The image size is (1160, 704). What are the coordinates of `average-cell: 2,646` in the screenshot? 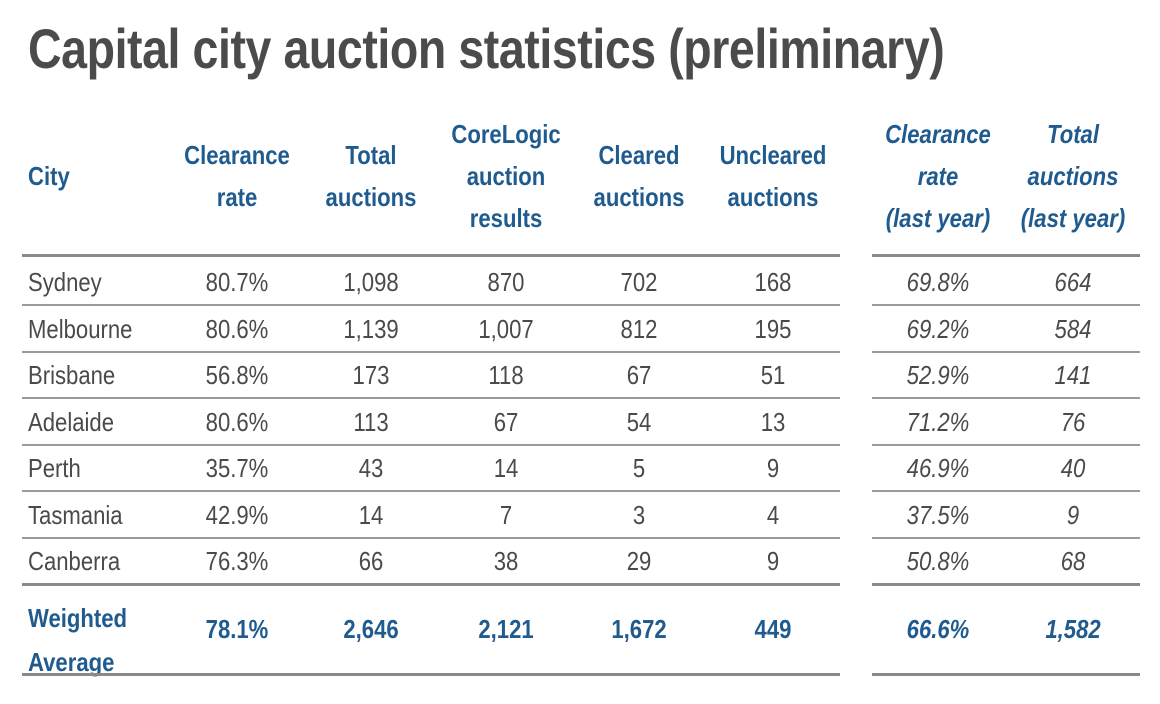 It's located at (371, 629).